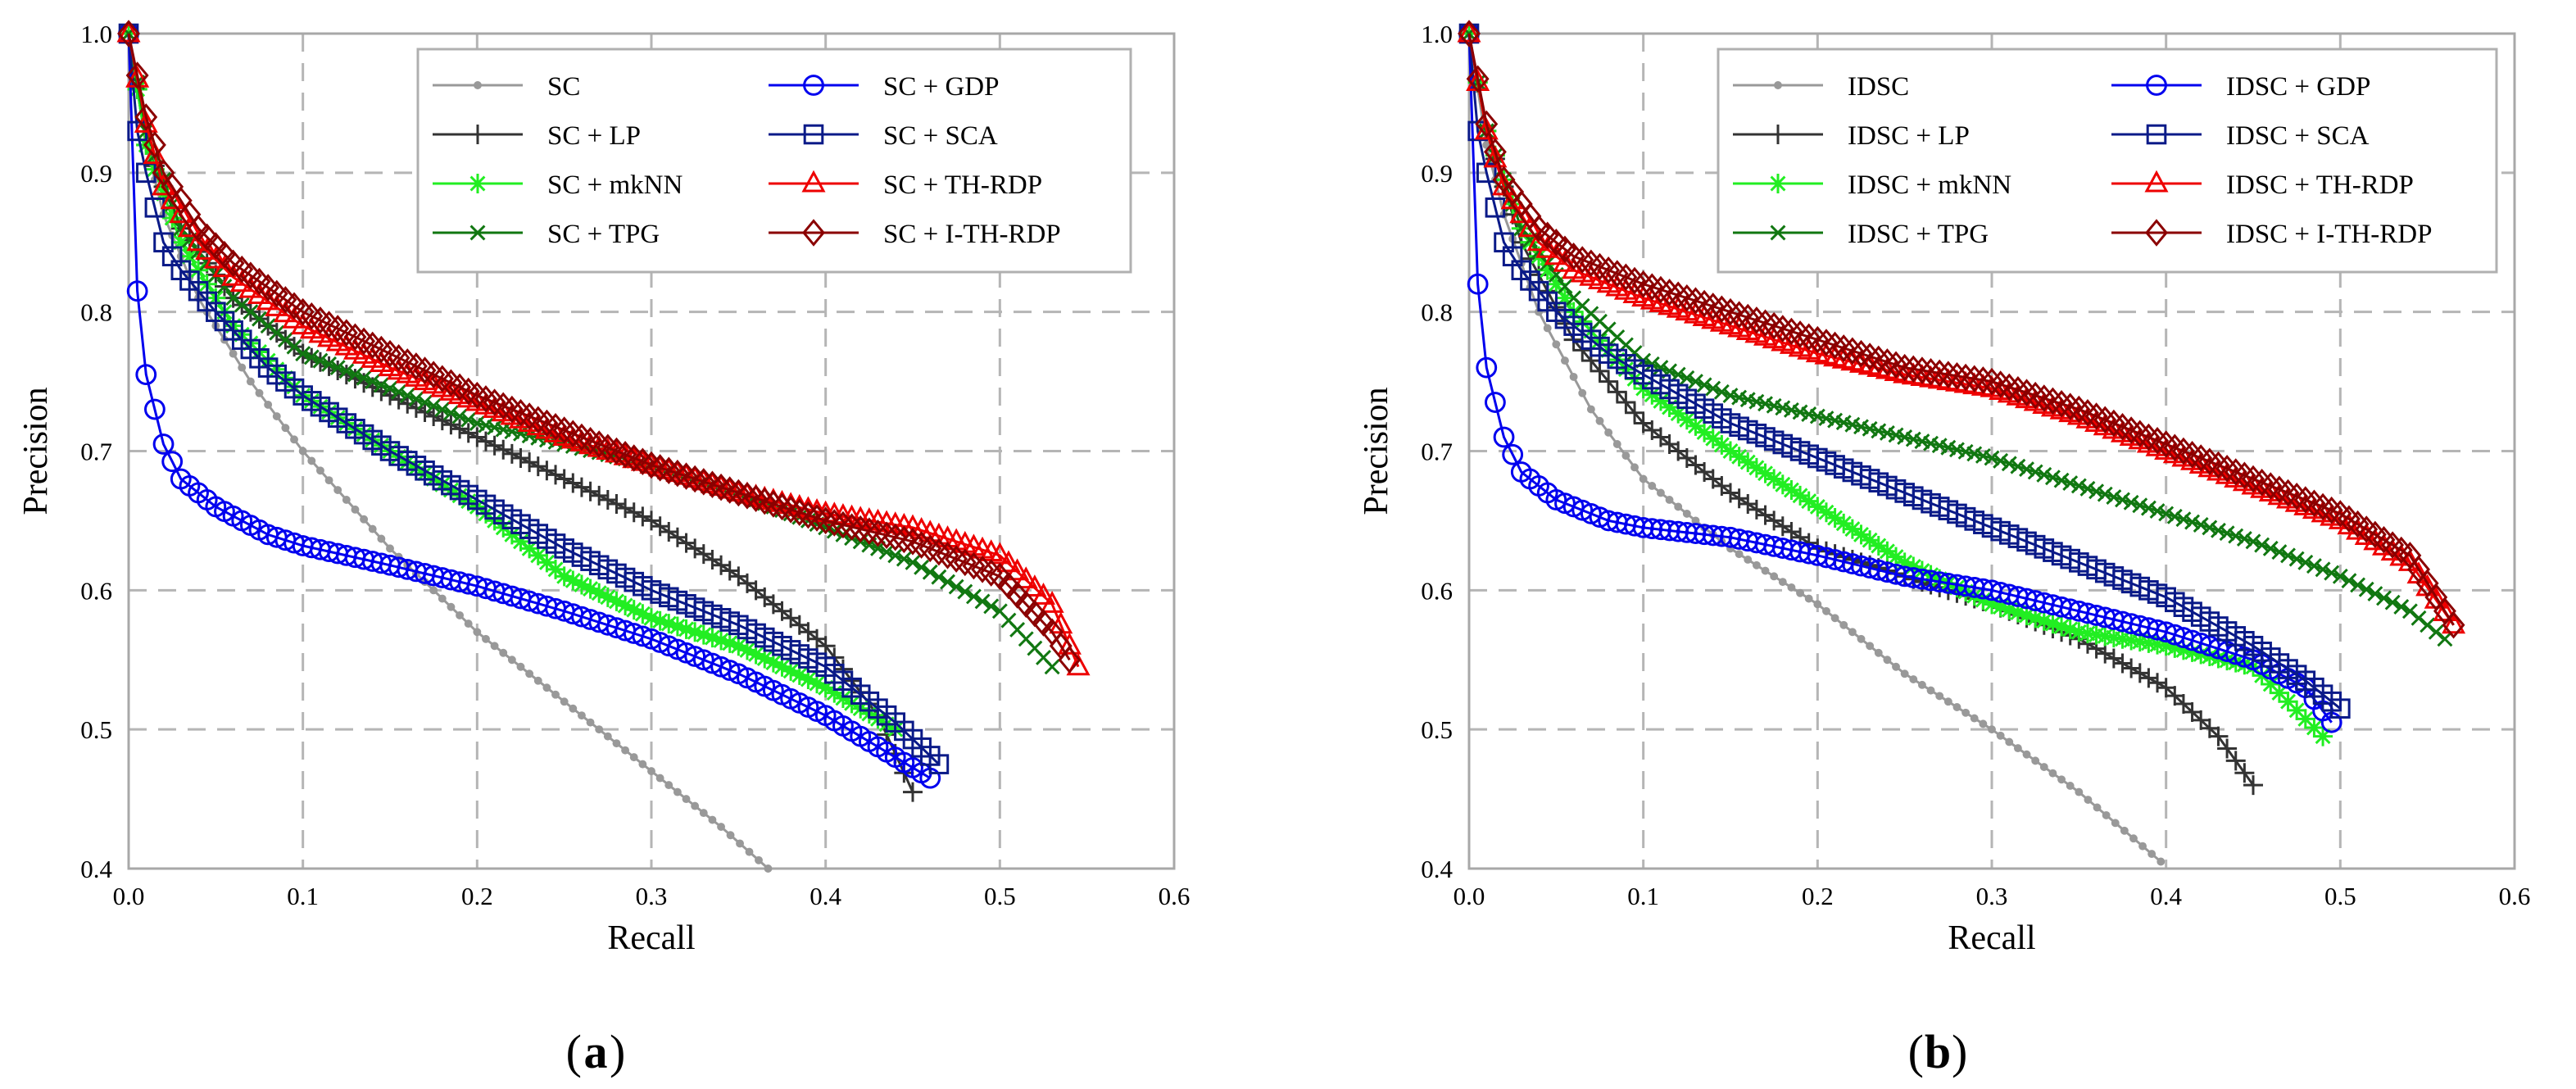 This screenshot has width=2576, height=1089. Describe the element at coordinates (1000, 896) in the screenshot. I see `x-tick-label: 0.5` at that location.